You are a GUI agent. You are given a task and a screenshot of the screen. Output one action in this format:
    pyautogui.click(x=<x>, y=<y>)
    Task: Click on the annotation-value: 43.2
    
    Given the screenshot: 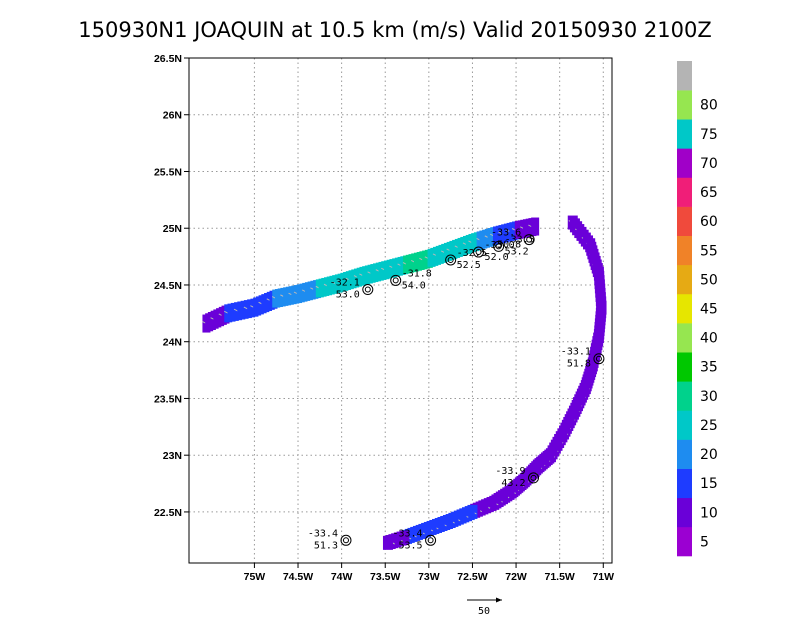 What is the action you would take?
    pyautogui.click(x=513, y=483)
    